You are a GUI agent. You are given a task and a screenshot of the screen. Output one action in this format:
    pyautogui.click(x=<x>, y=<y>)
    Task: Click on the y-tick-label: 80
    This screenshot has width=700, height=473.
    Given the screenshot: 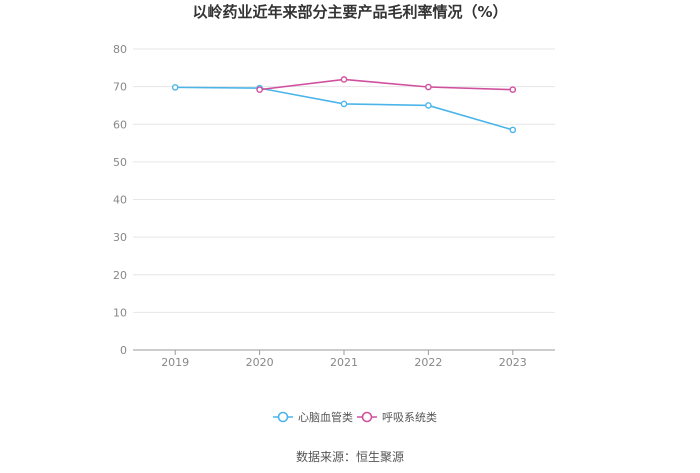 What is the action you would take?
    pyautogui.click(x=120, y=49)
    